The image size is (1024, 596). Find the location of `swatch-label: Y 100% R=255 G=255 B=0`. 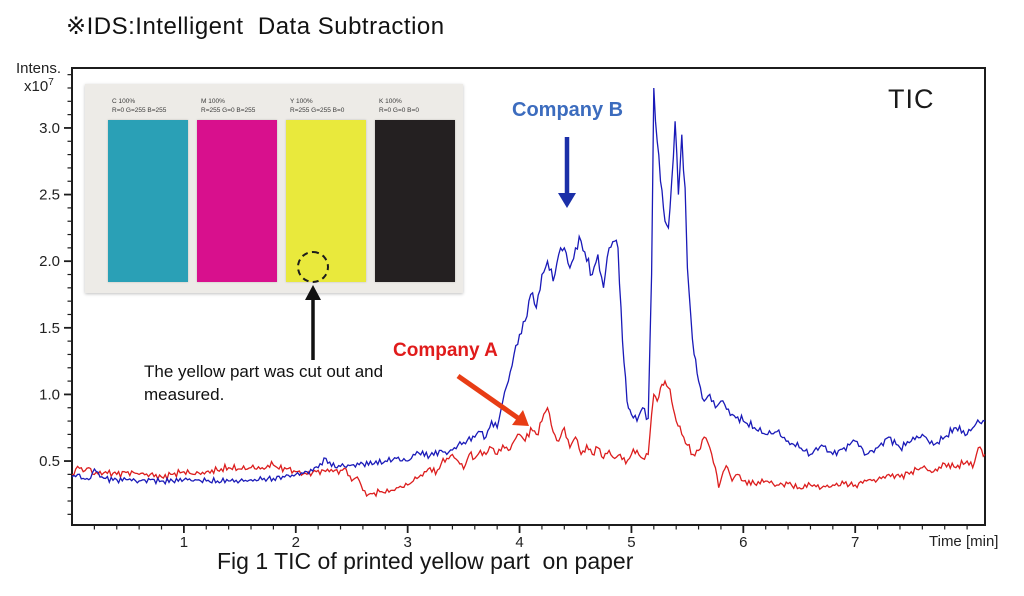

swatch-label: Y 100% R=255 G=255 B=0 is located at coordinates (317, 106).